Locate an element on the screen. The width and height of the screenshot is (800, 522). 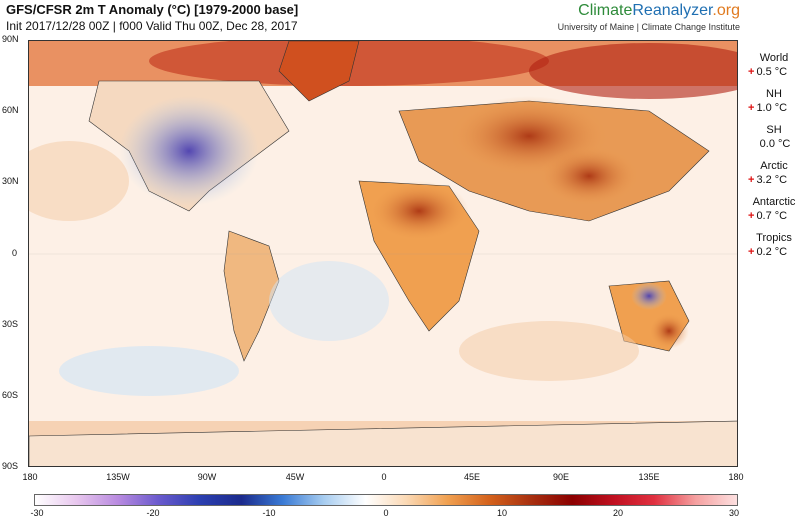
stat-number: 0.0 °C is located at coordinates (775, 144).